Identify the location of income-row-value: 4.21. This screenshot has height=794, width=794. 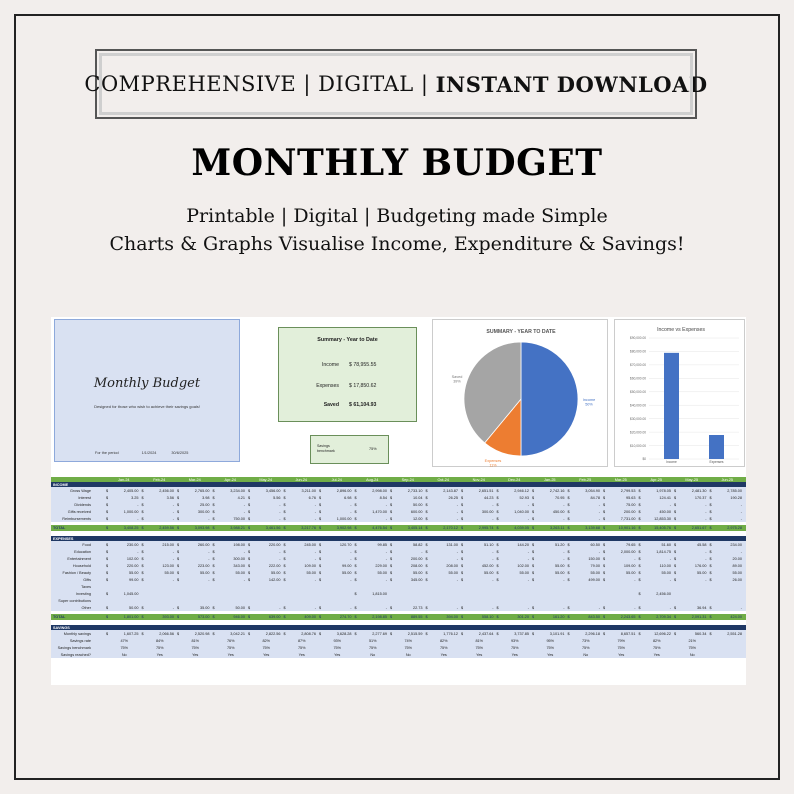
(241, 497).